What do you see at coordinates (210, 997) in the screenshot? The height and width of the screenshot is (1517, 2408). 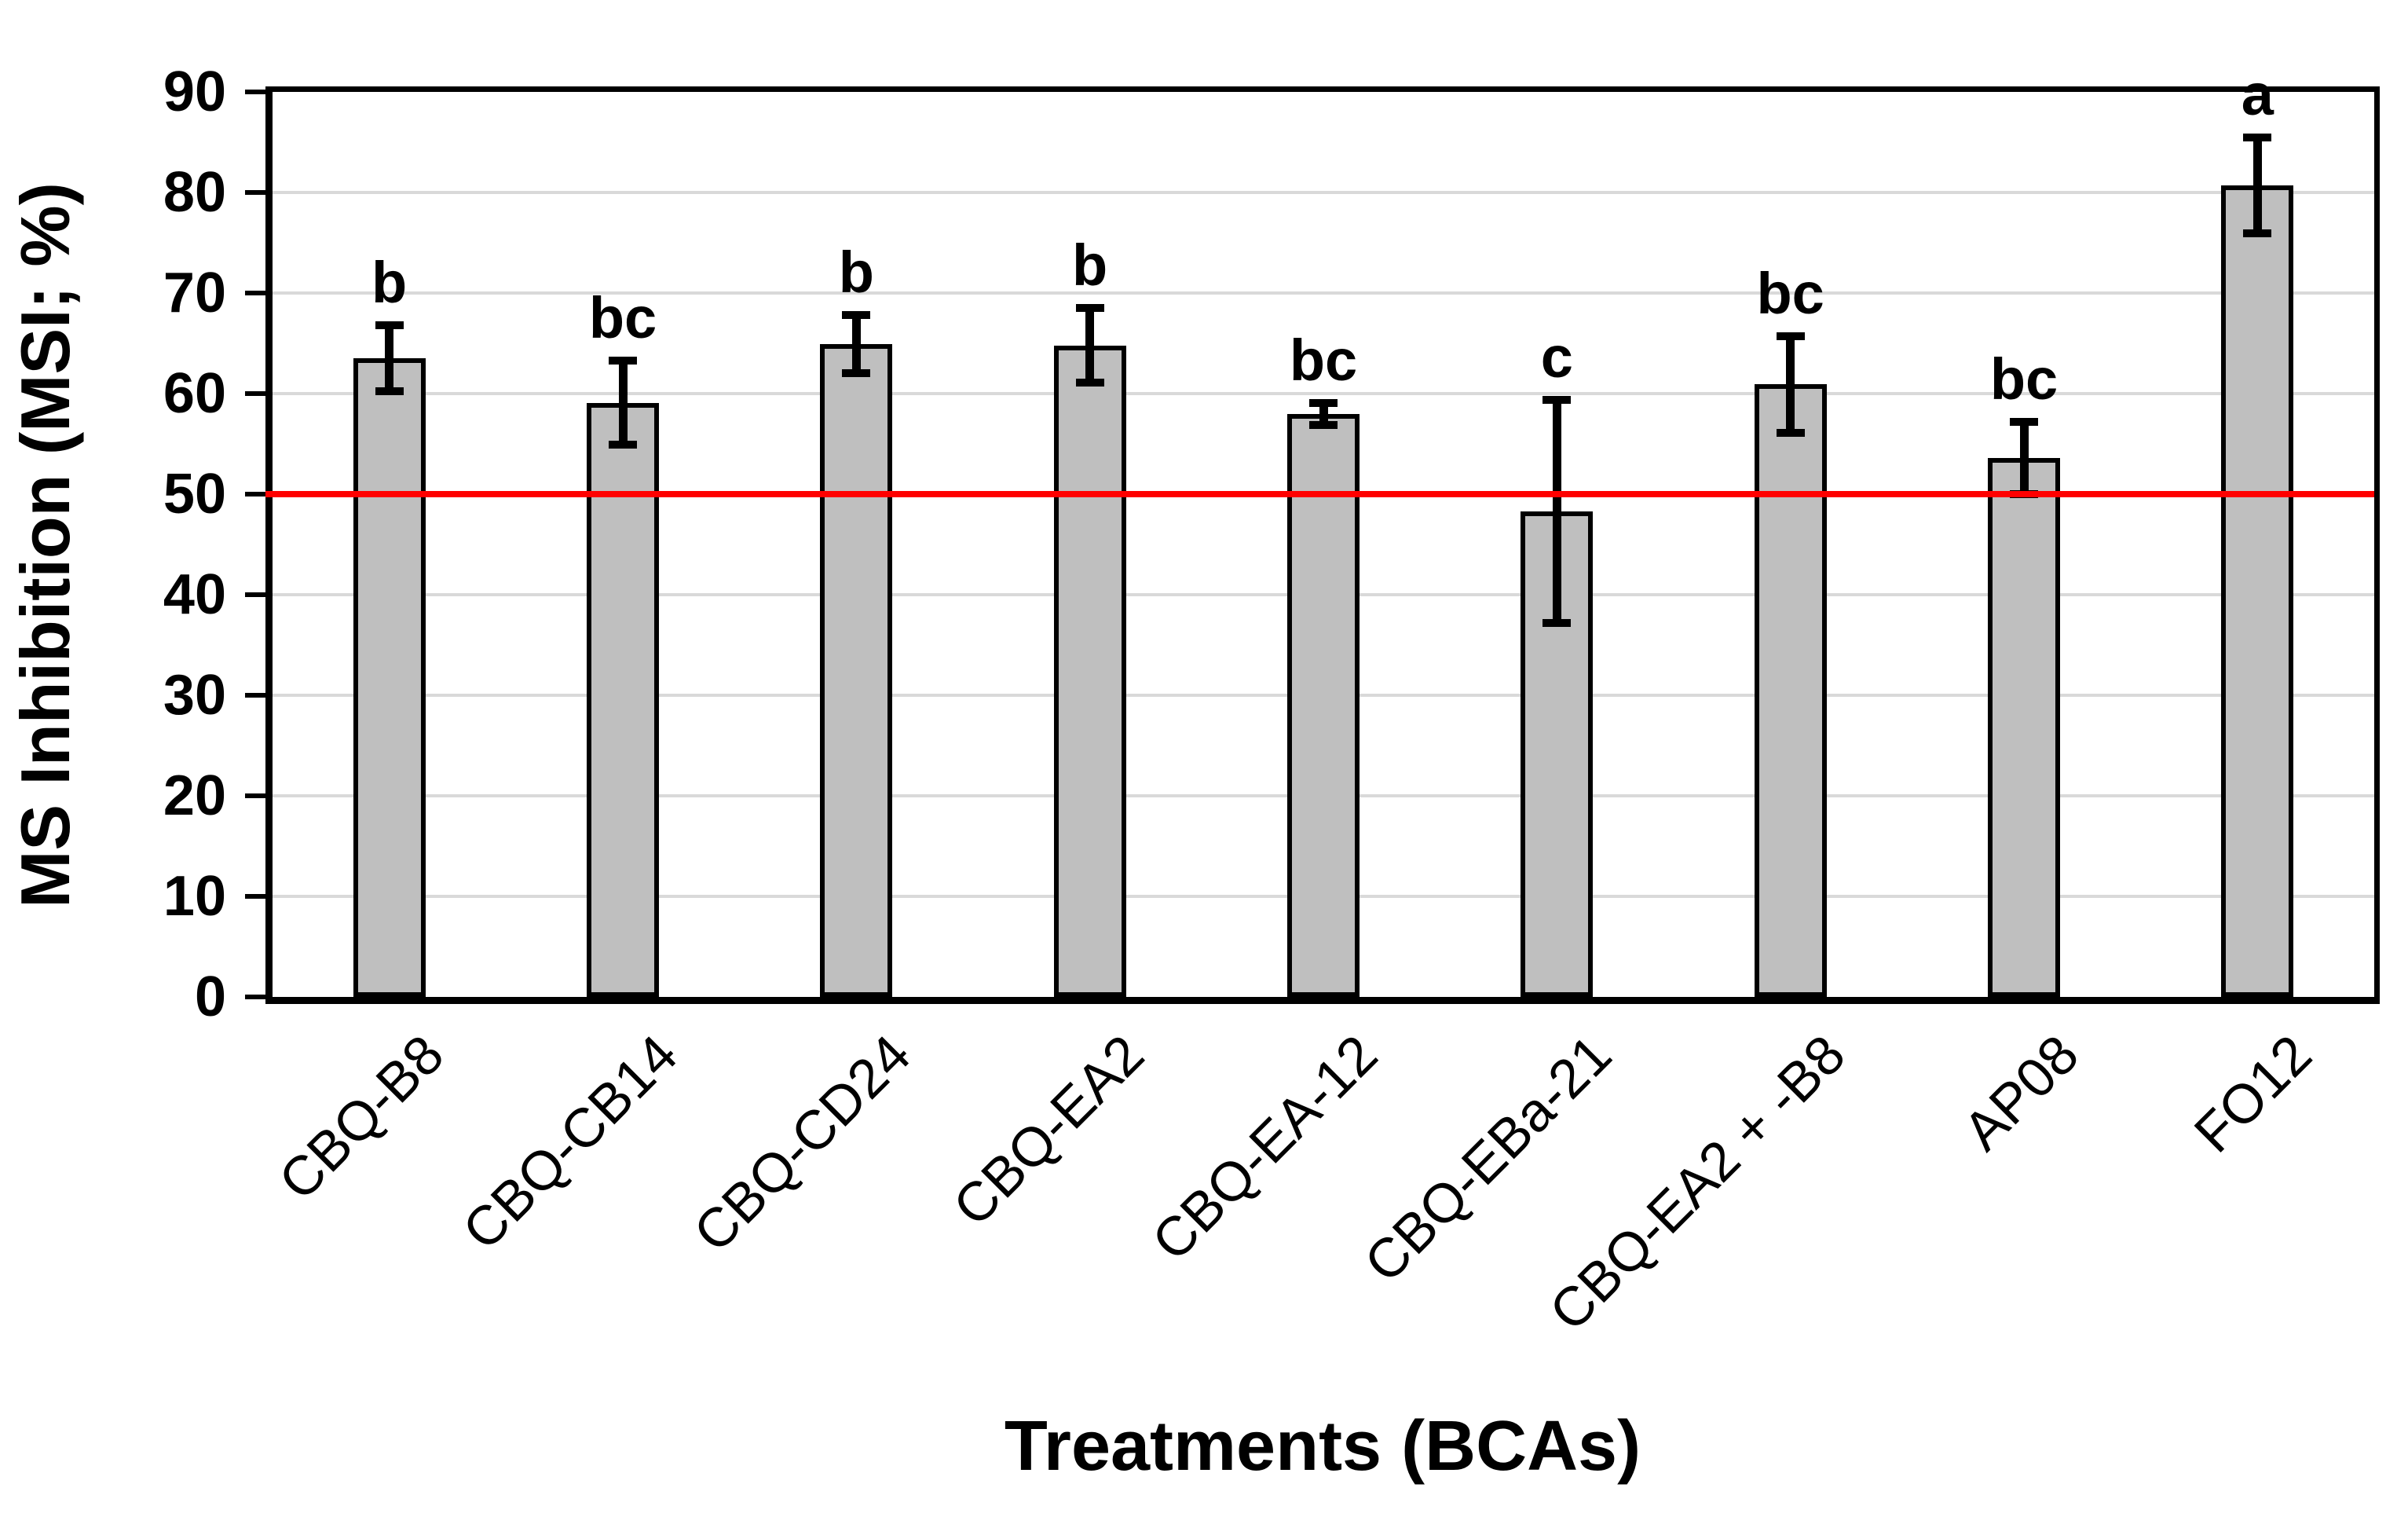 I see `y-tick-label: 0` at bounding box center [210, 997].